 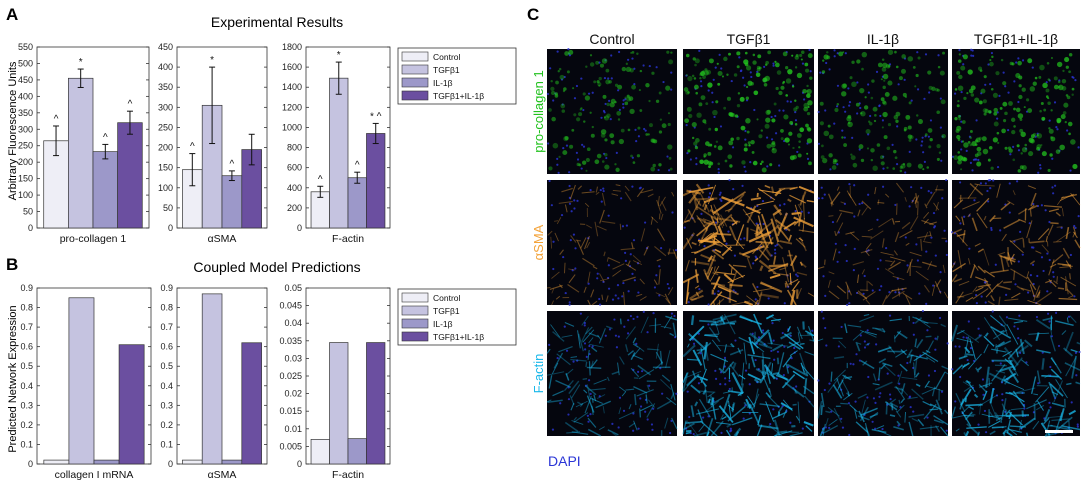 What do you see at coordinates (447, 57) in the screenshot?
I see `legend-label: Control` at bounding box center [447, 57].